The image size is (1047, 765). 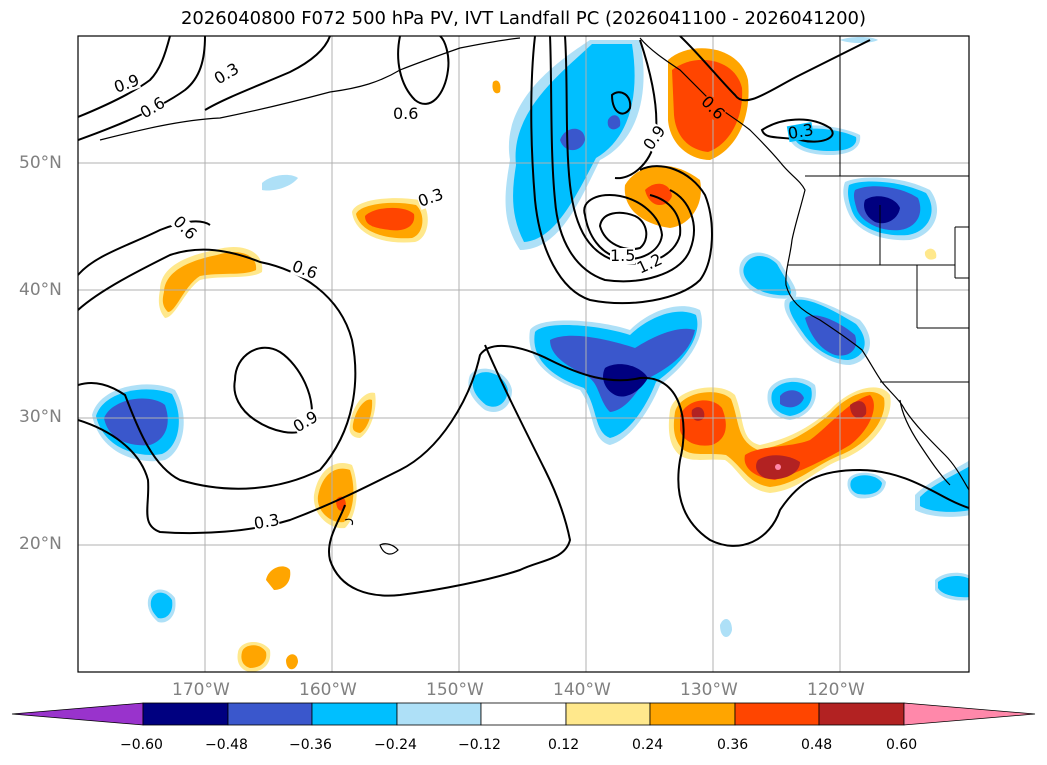 What do you see at coordinates (709, 690) in the screenshot?
I see `lon-label: 130°W` at bounding box center [709, 690].